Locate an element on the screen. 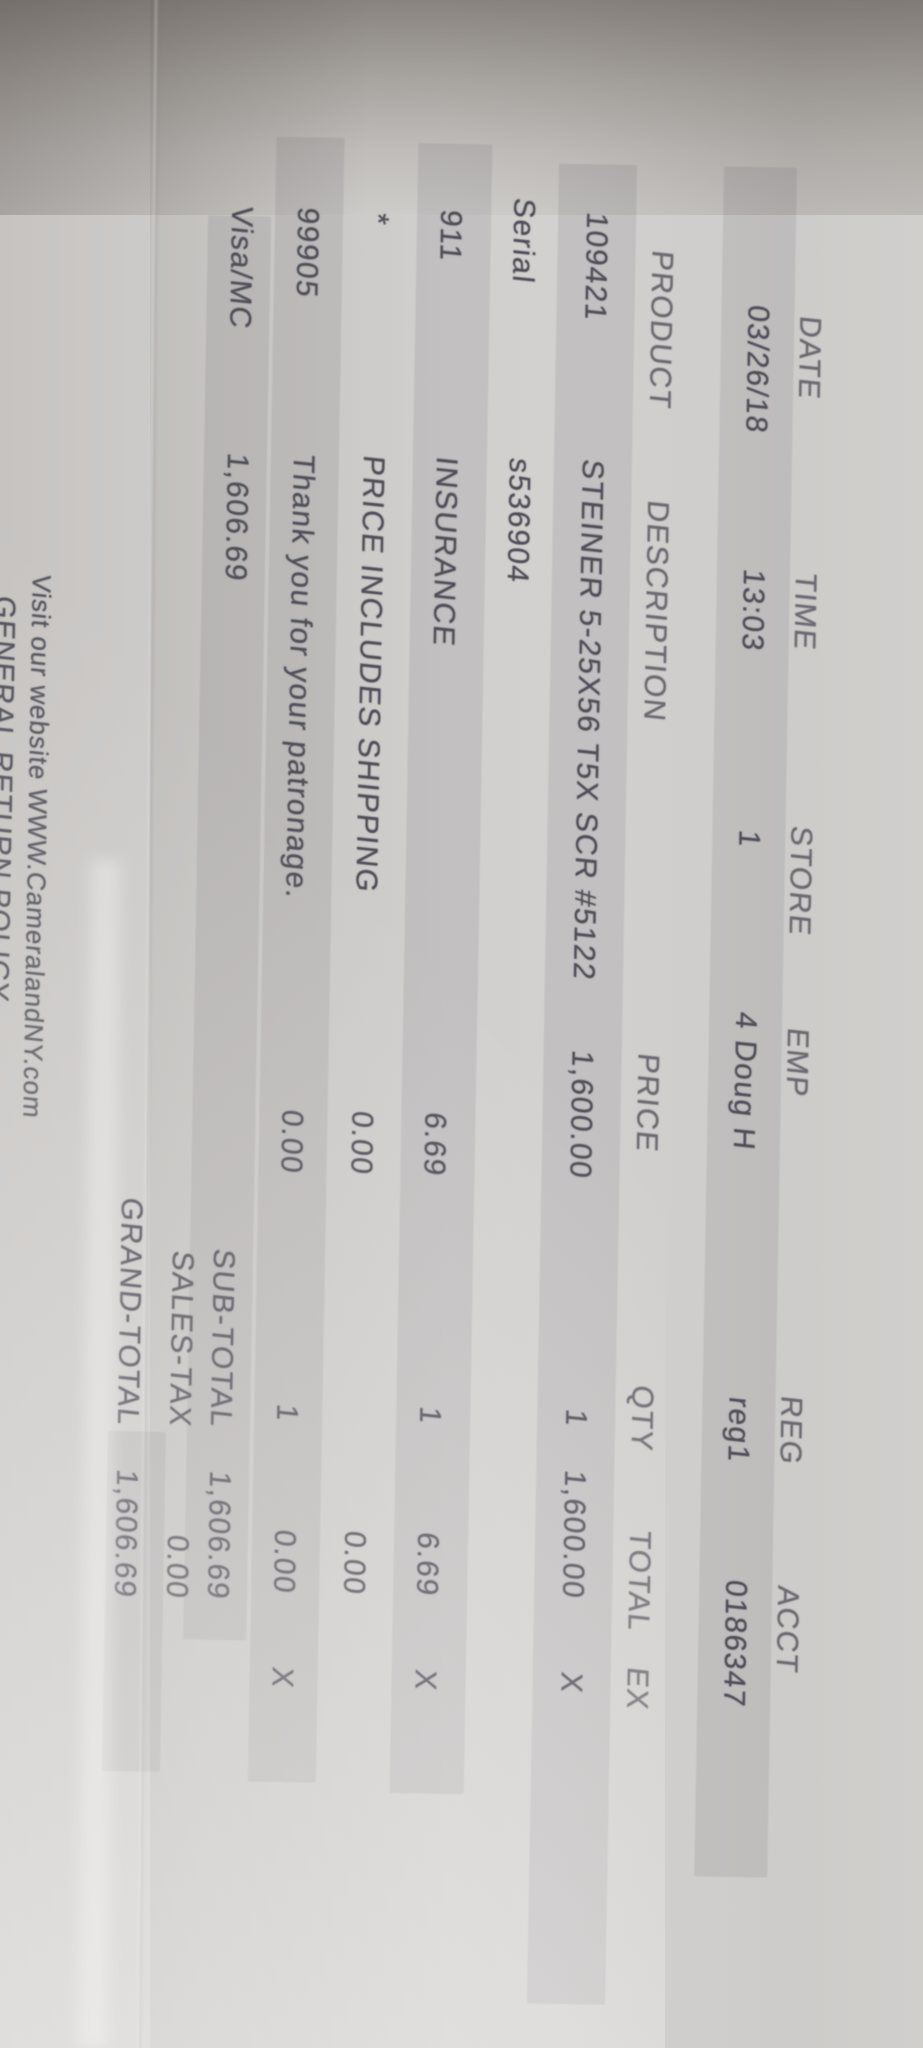 This screenshot has width=923, height=2048. qty-column-label: QTY is located at coordinates (641, 1418).